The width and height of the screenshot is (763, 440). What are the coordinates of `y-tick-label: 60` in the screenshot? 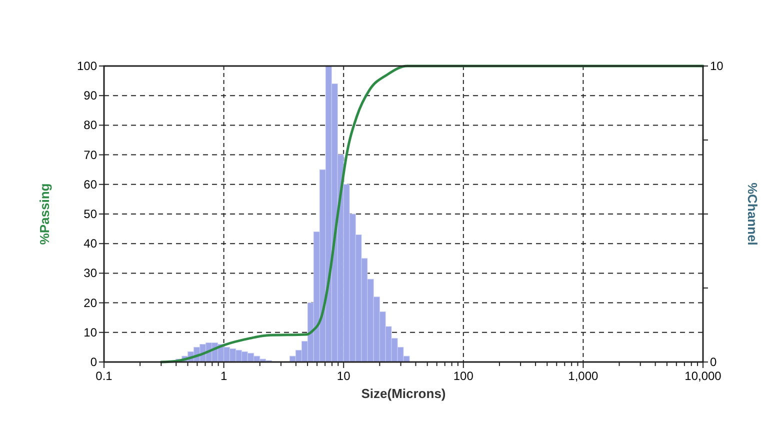 It's located at (91, 184).